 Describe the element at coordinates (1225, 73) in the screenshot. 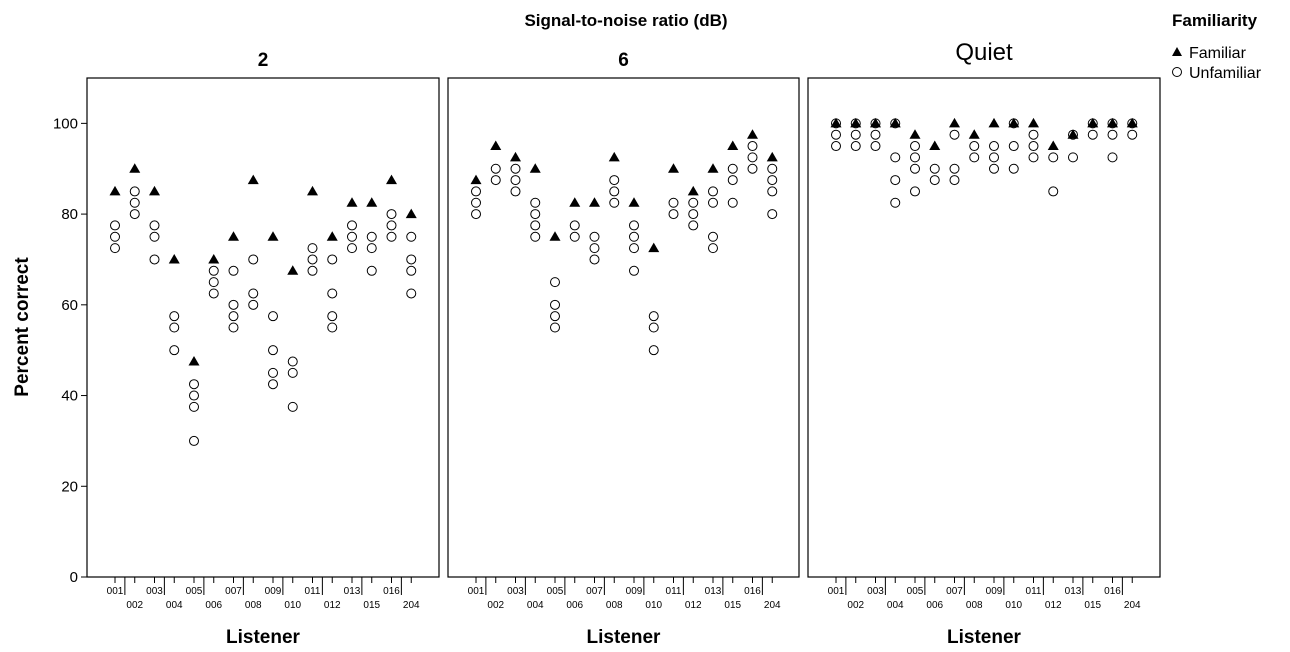

I see `legend-label-unfamiliar: Unfamiliar` at that location.